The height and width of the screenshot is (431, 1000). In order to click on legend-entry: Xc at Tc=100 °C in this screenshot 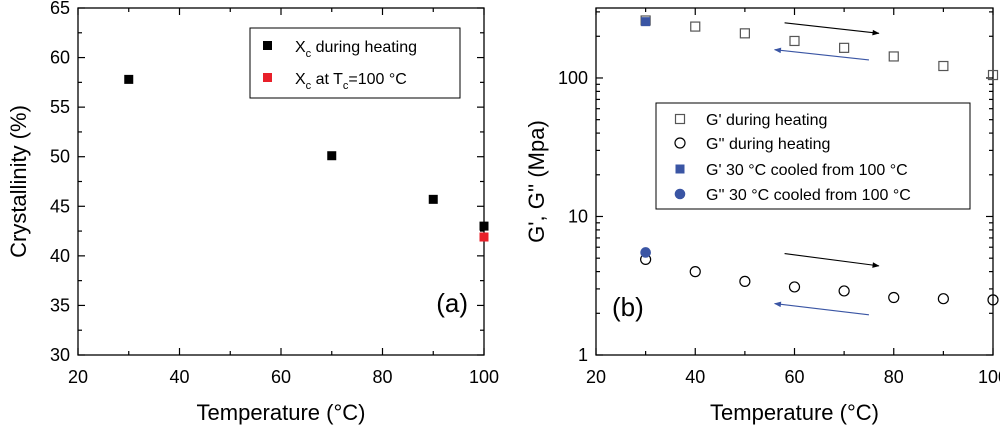, I will do `click(351, 81)`.